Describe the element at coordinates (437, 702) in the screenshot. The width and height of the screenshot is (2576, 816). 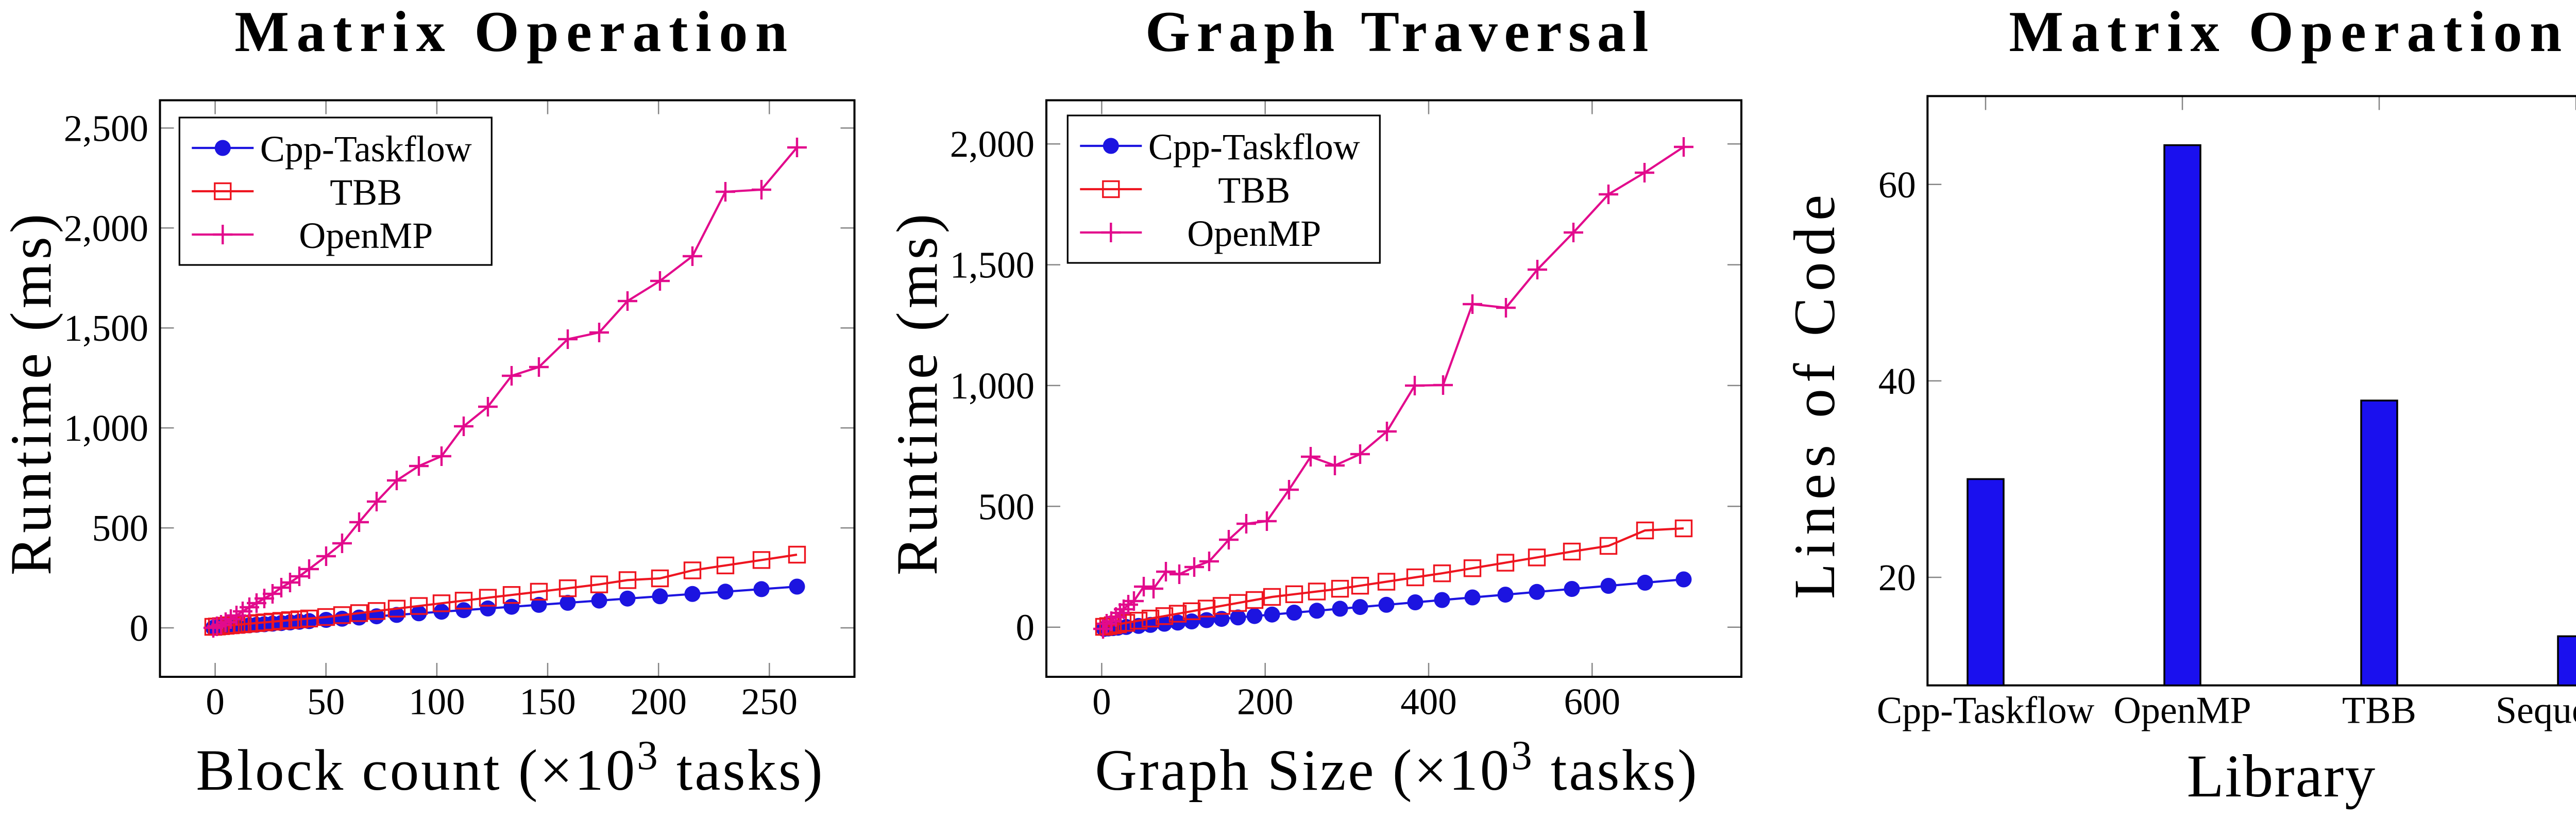
I see `svg-text: 100` at that location.